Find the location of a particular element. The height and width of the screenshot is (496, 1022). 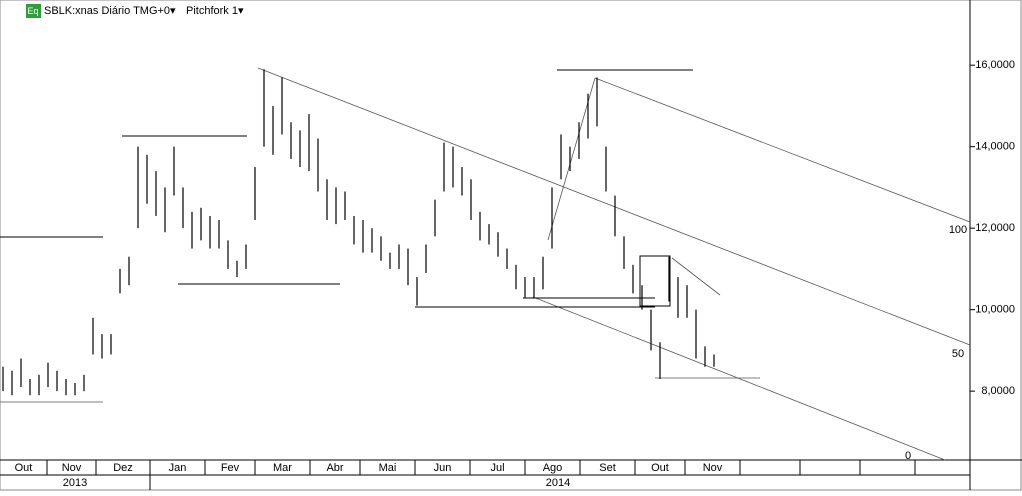

y-tick-label: 16,0000 is located at coordinates (995, 65).